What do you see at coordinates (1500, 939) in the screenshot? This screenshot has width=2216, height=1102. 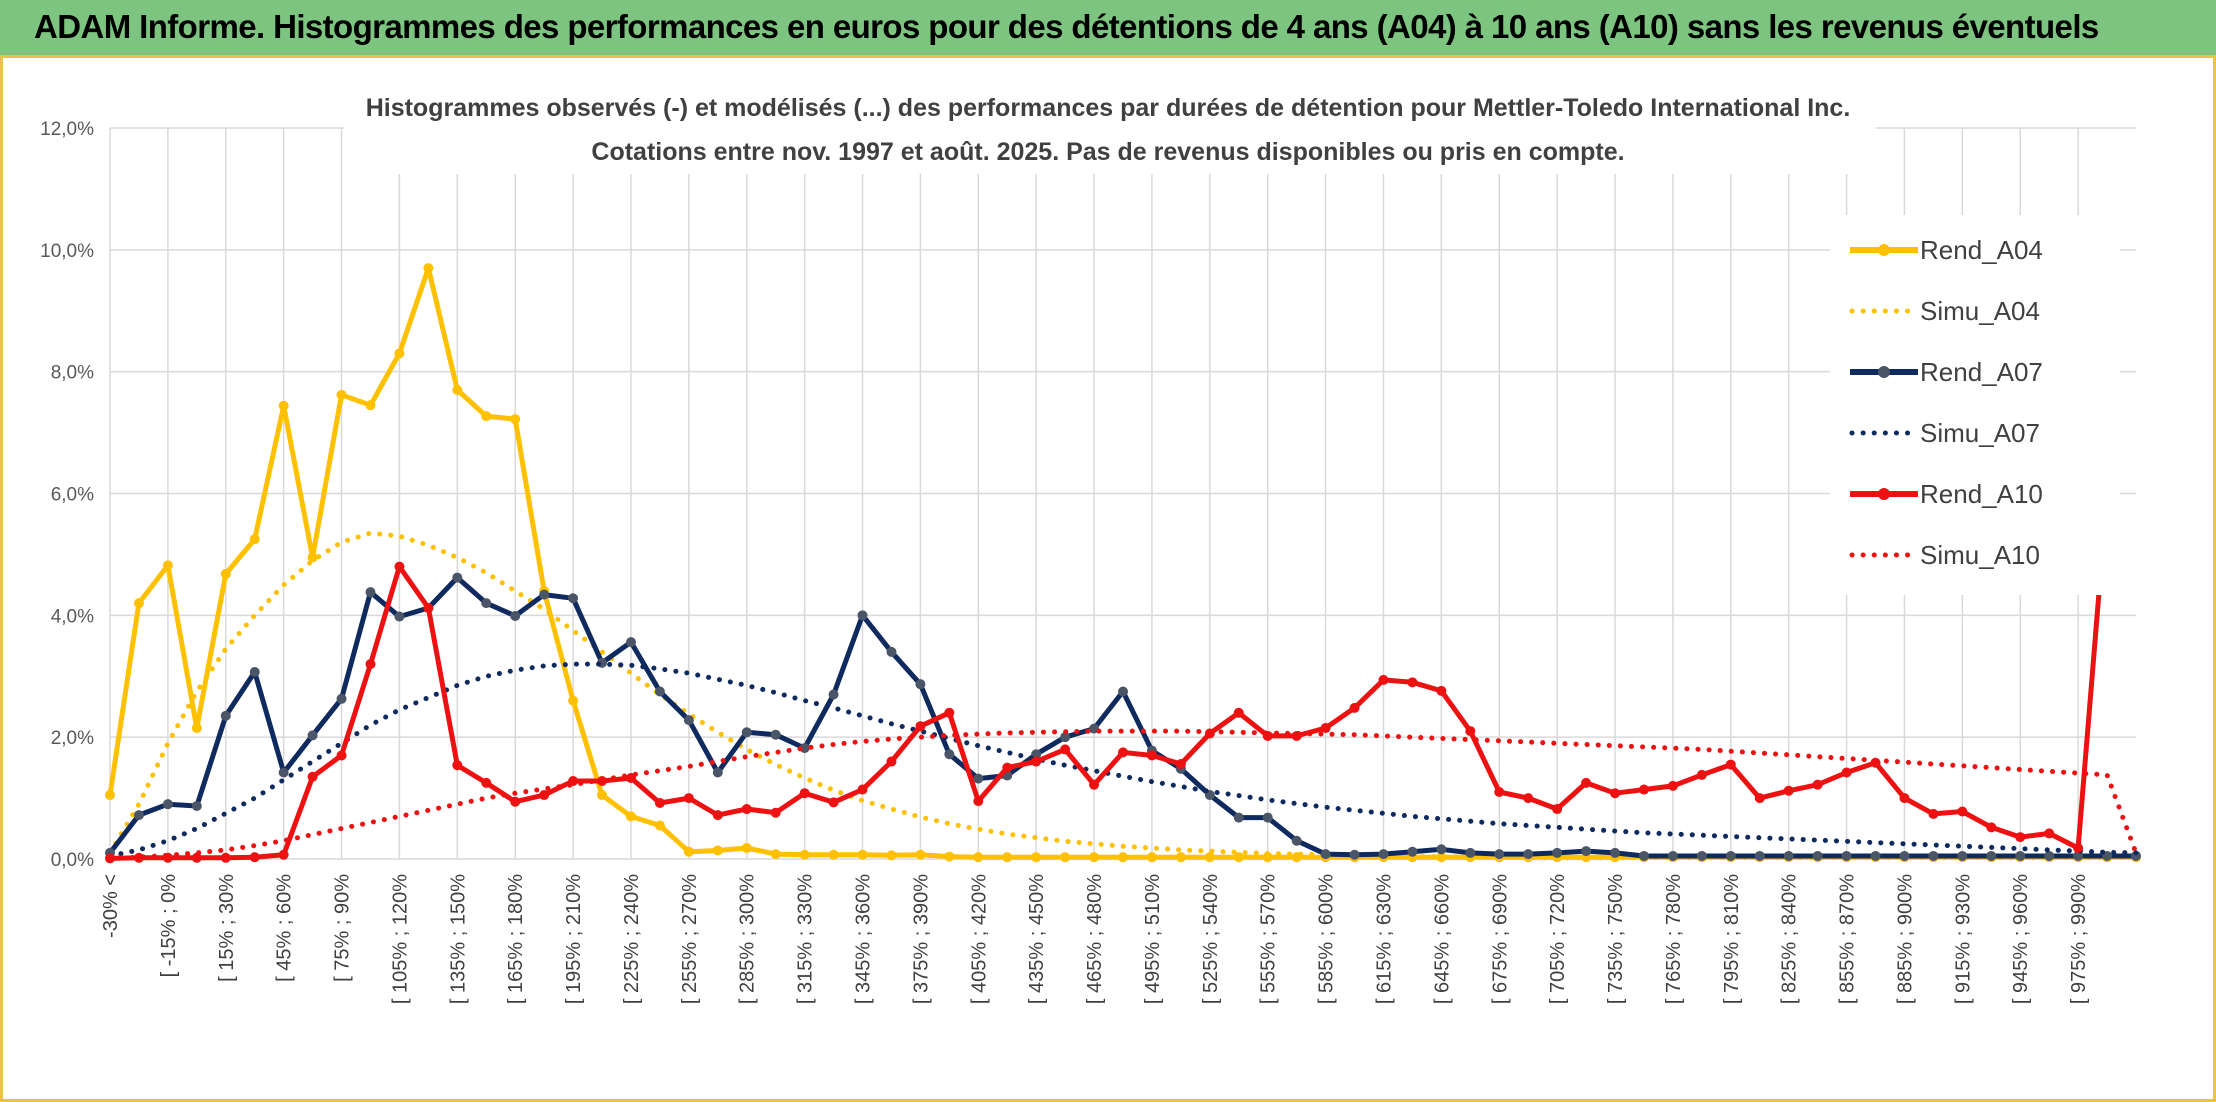 I see `x-tick-label: [ 675% ; 690%` at bounding box center [1500, 939].